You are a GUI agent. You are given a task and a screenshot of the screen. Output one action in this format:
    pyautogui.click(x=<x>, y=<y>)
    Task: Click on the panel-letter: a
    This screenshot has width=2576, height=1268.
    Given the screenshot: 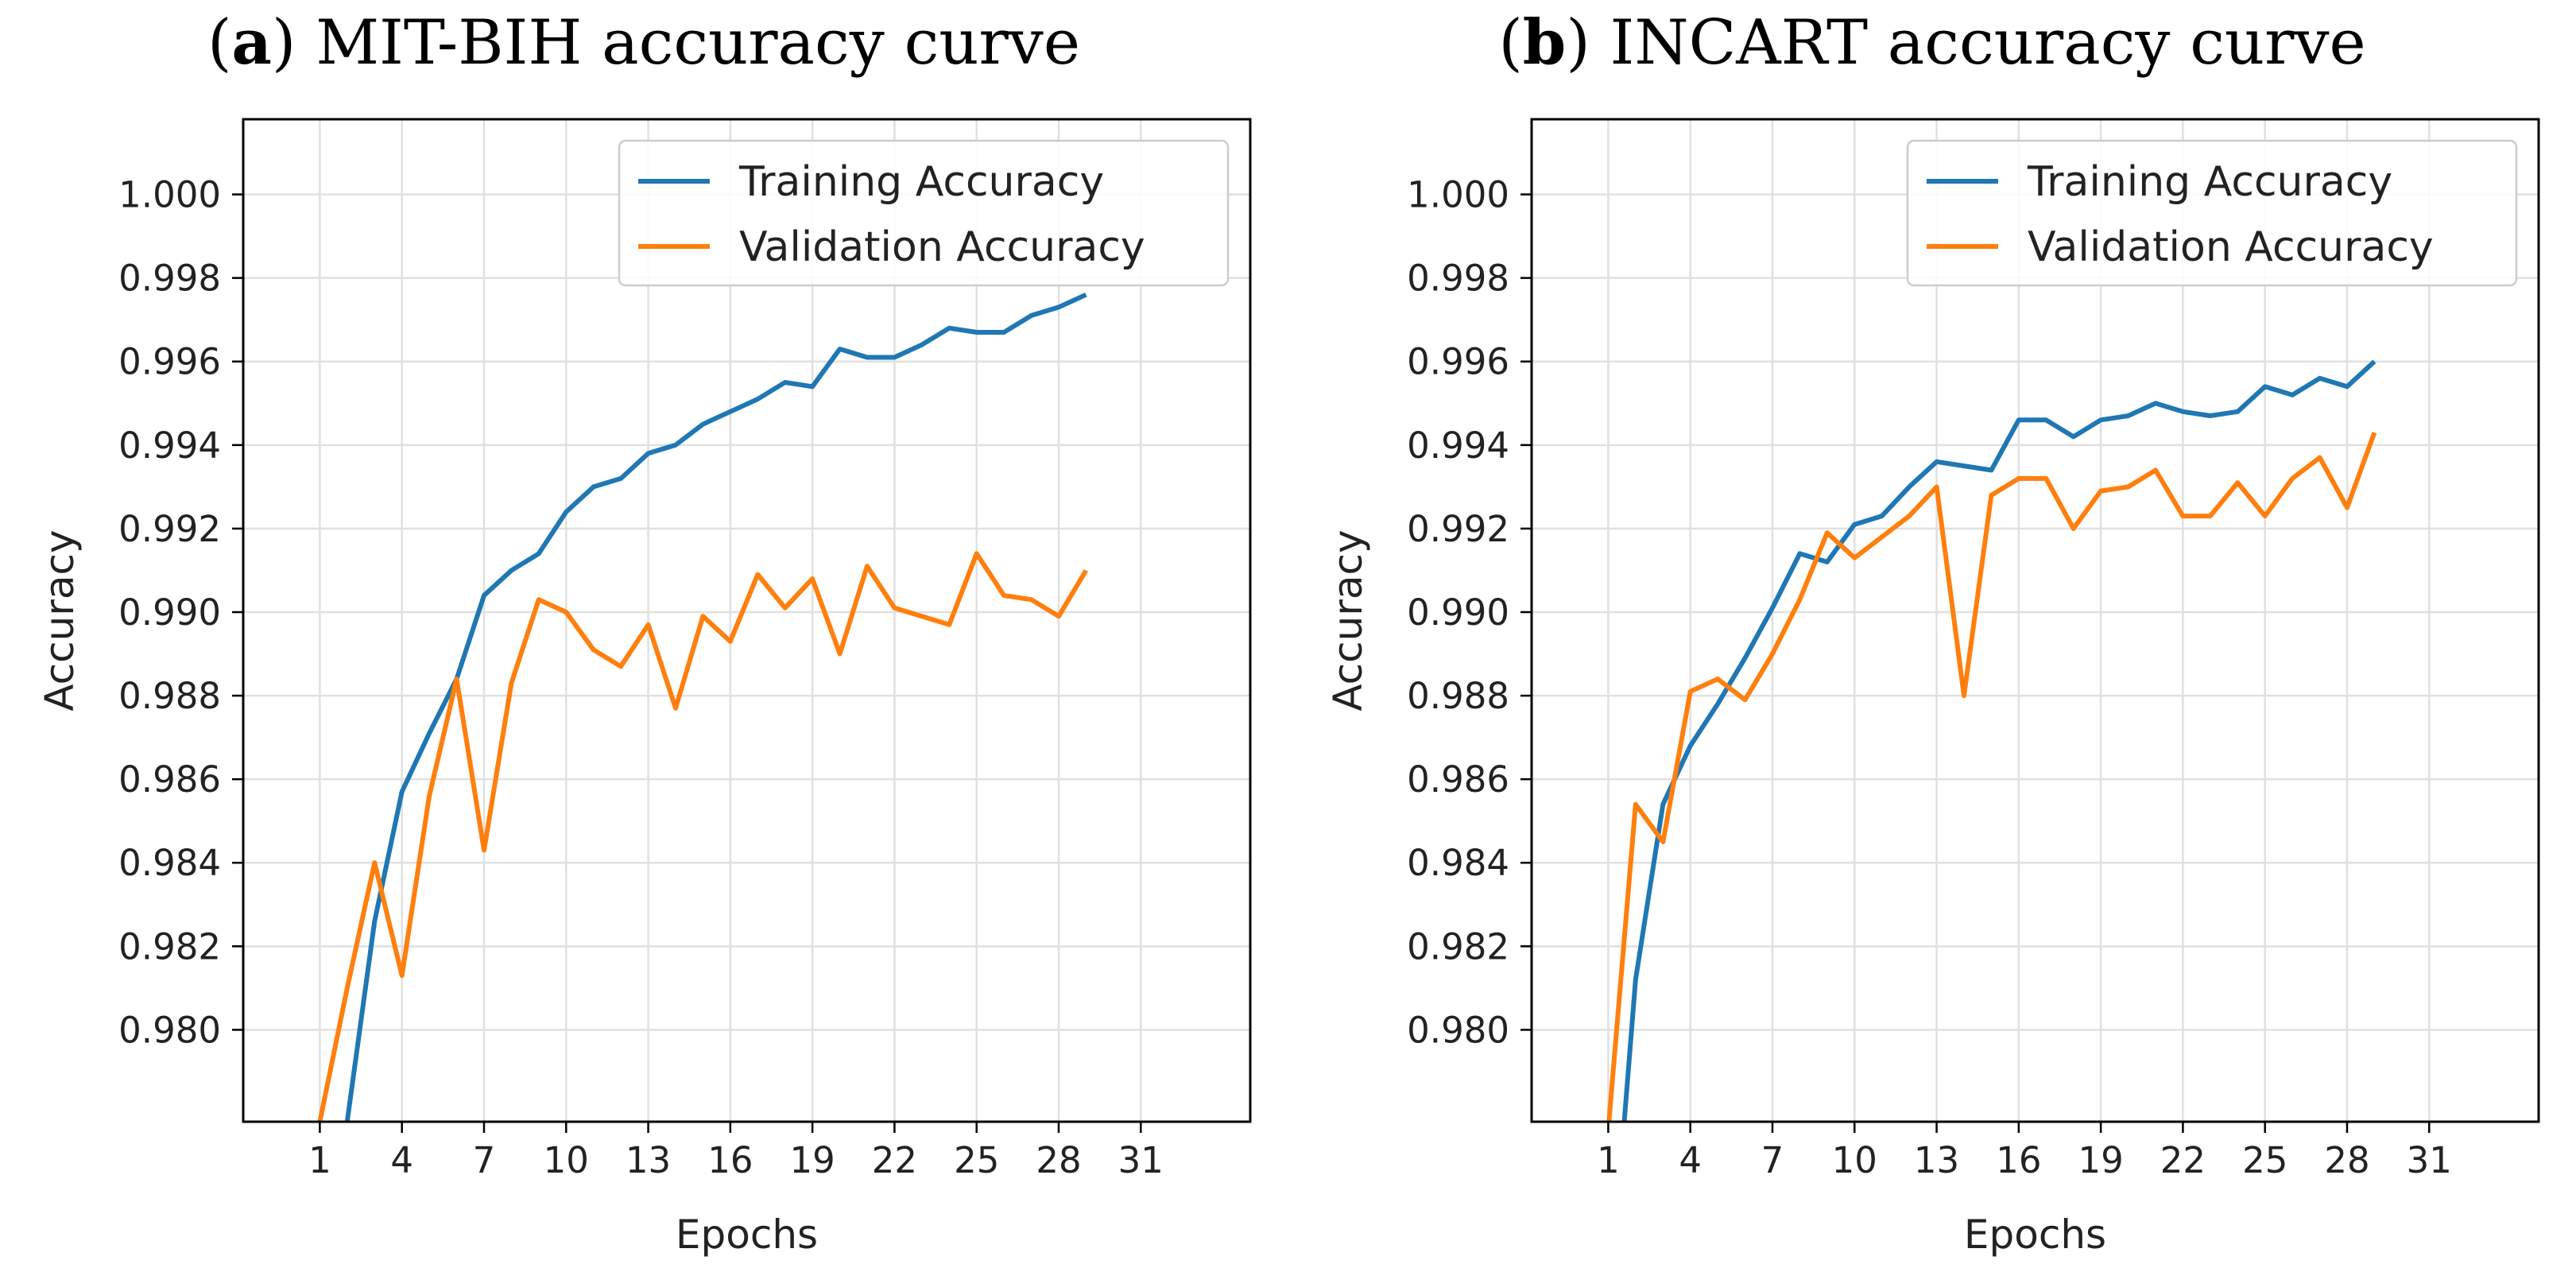 What is the action you would take?
    pyautogui.click(x=251, y=42)
    